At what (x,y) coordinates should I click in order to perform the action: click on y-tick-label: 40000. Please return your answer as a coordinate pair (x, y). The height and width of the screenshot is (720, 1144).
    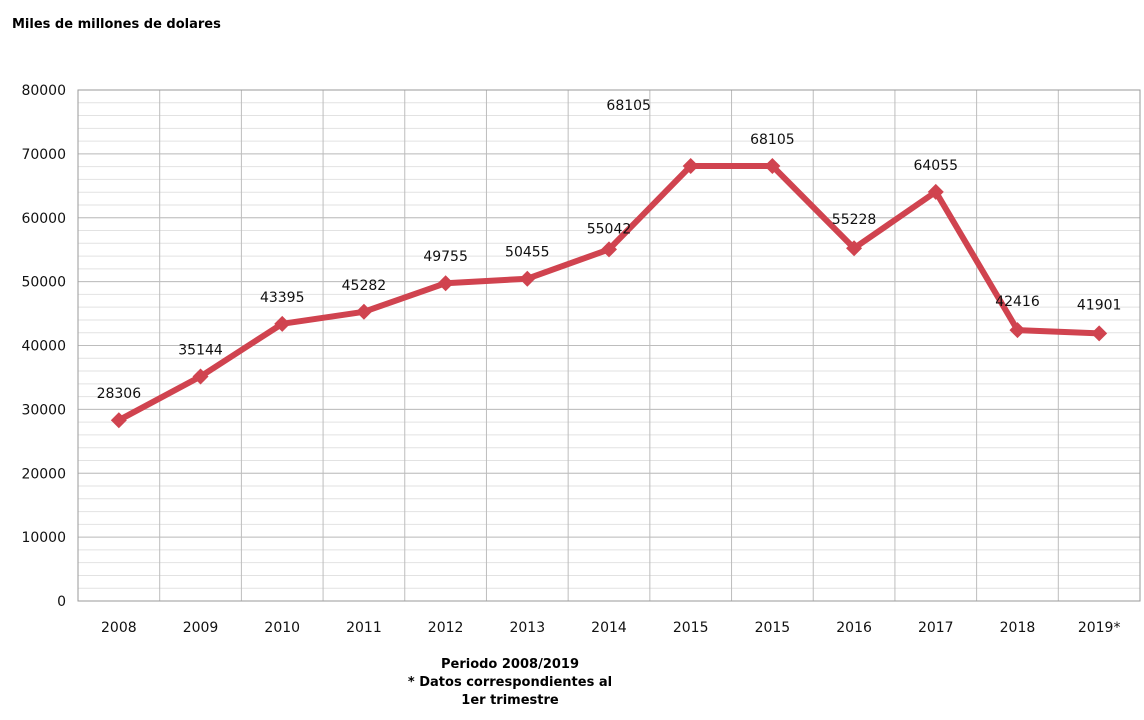
    Looking at the image, I should click on (43, 347).